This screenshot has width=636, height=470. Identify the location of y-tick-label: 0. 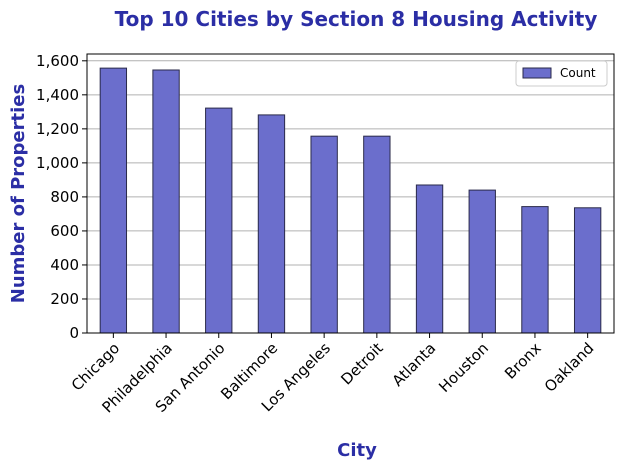
(74, 333).